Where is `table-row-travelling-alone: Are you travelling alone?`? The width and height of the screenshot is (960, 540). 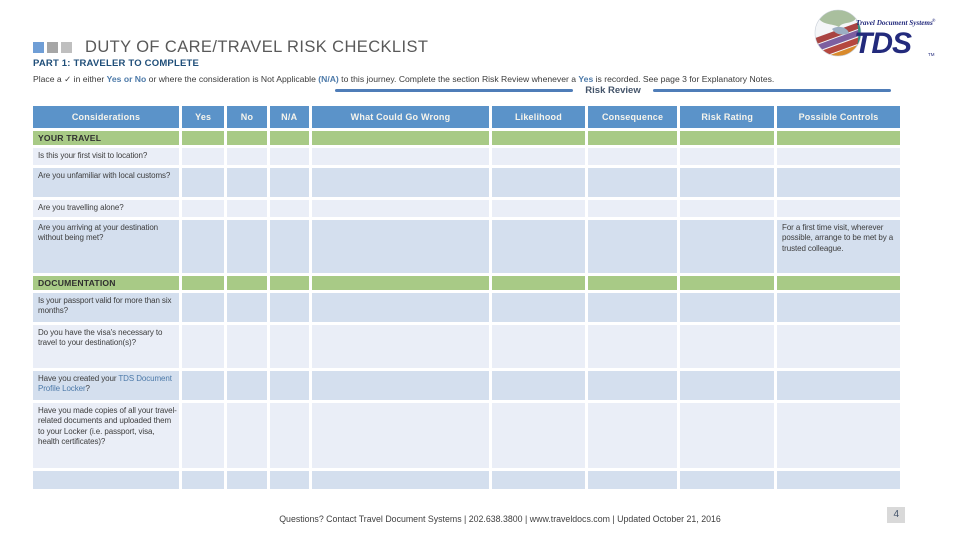
table-row-travelling-alone: Are you travelling alone? is located at coordinates (466, 208).